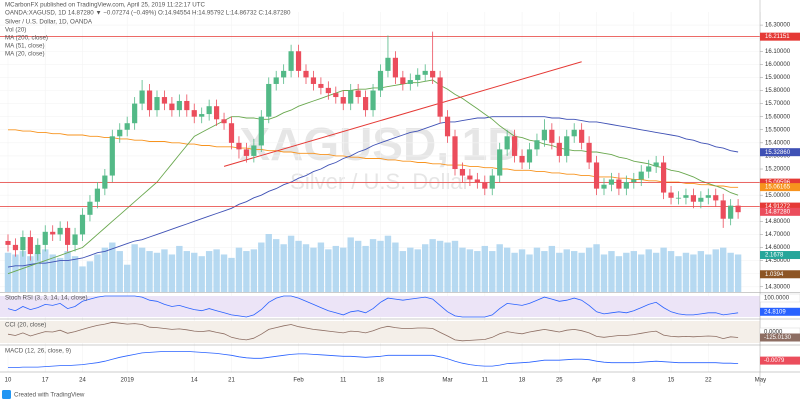 The width and height of the screenshot is (800, 403). I want to click on indicator-label: 100.0000, so click(777, 299).